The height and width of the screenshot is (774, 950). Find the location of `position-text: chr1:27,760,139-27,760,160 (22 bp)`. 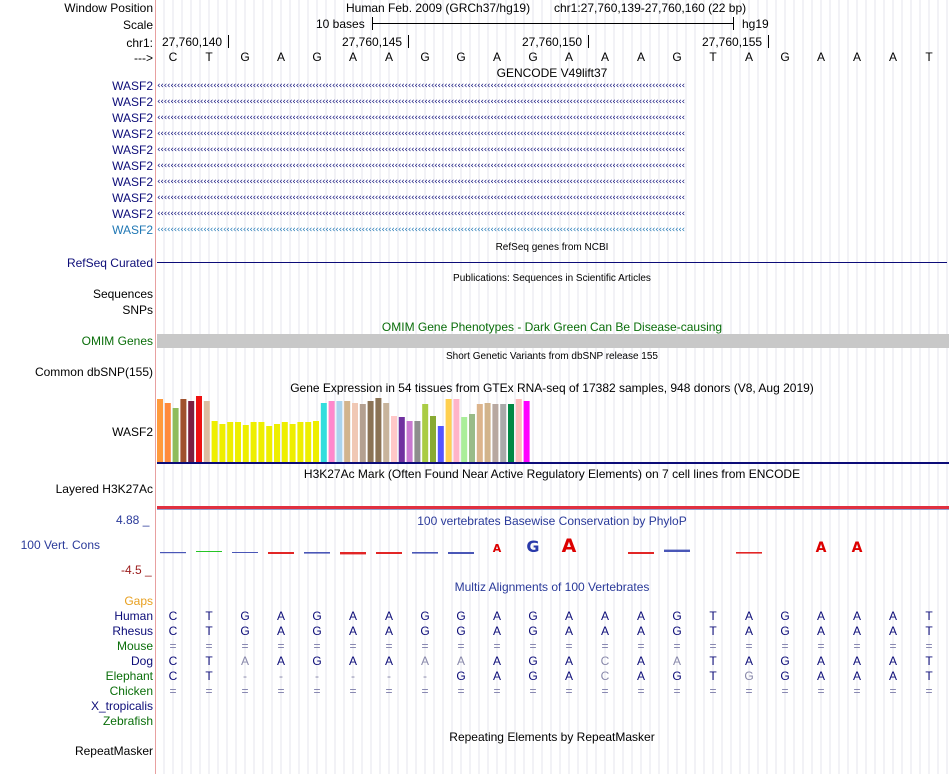

position-text: chr1:27,760,139-27,760,160 (22 bp) is located at coordinates (650, 8).